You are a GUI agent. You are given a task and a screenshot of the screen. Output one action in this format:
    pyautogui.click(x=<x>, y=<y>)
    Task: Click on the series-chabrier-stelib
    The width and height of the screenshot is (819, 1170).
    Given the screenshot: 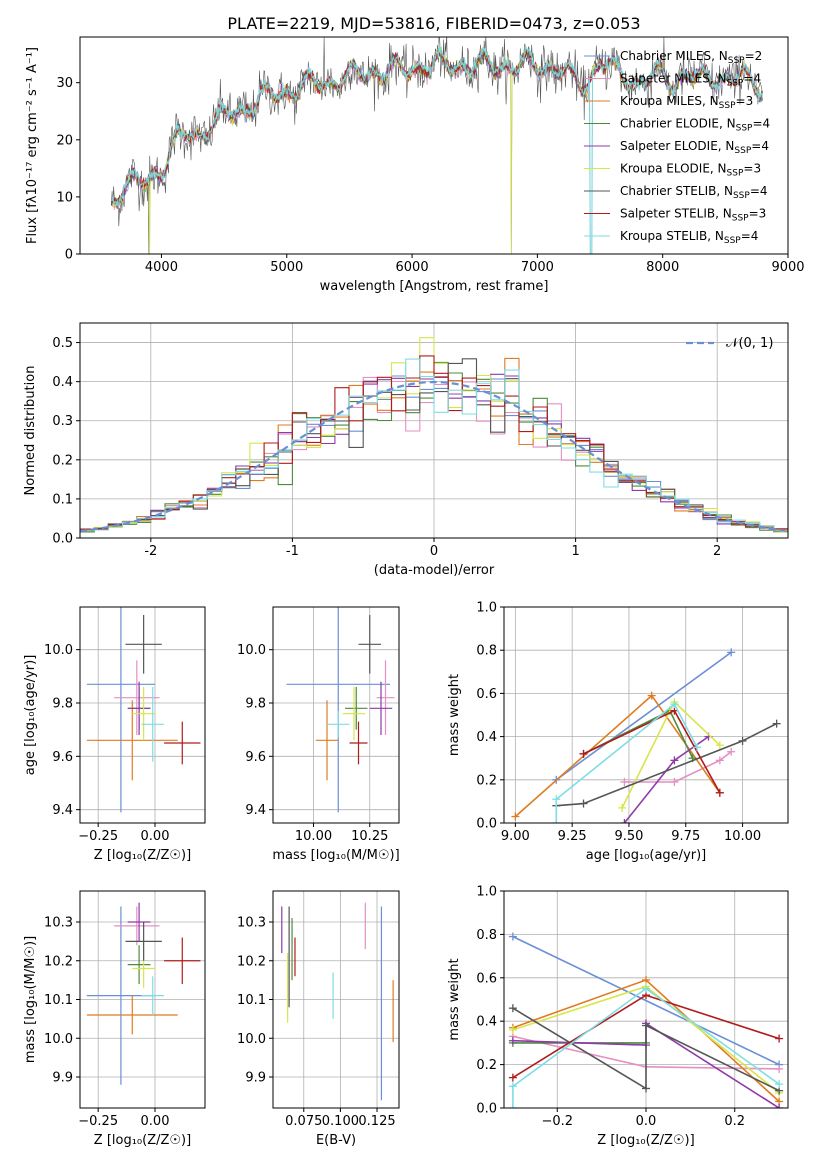 What is the action you would take?
    pyautogui.click(x=666, y=764)
    